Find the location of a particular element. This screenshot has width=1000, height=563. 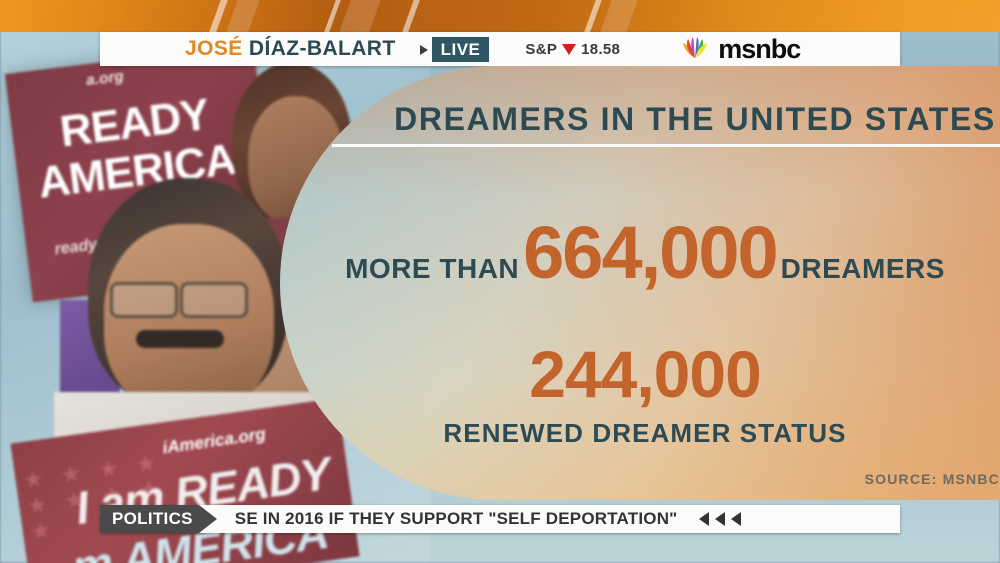

ticker-arrows is located at coordinates (720, 519).